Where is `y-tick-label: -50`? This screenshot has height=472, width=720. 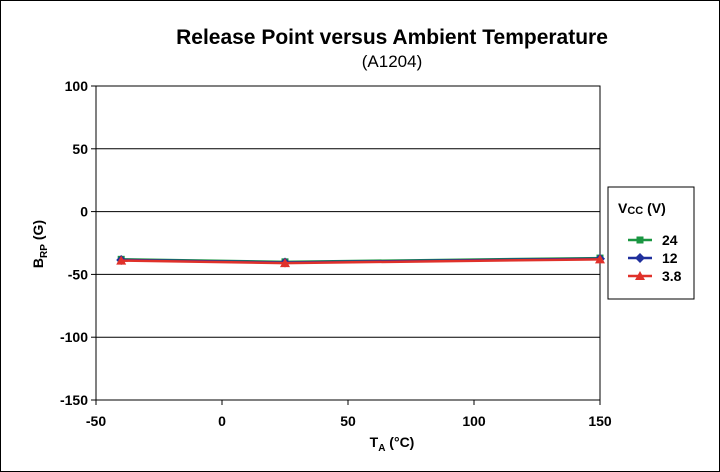 y-tick-label: -50 is located at coordinates (78, 274).